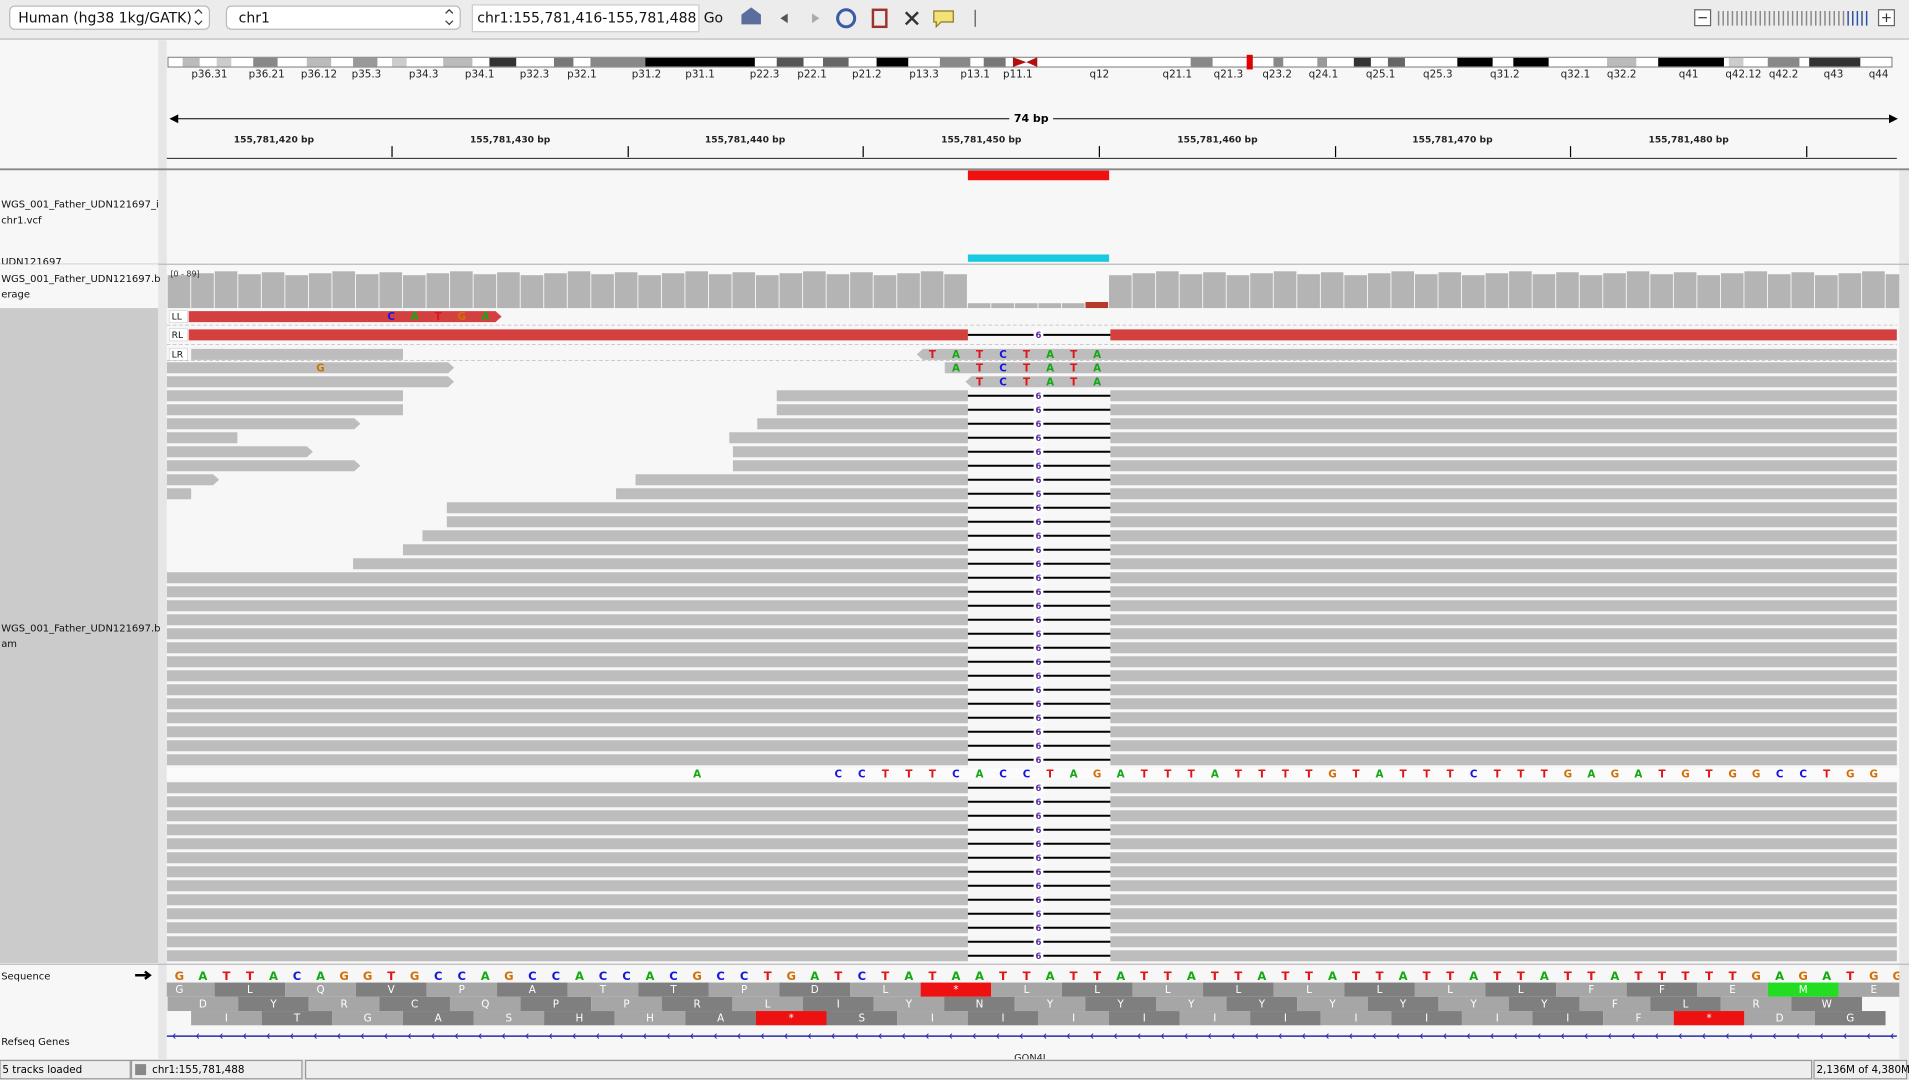 The image size is (1909, 1080). Describe the element at coordinates (713, 18) in the screenshot. I see `go-button: Go` at that location.